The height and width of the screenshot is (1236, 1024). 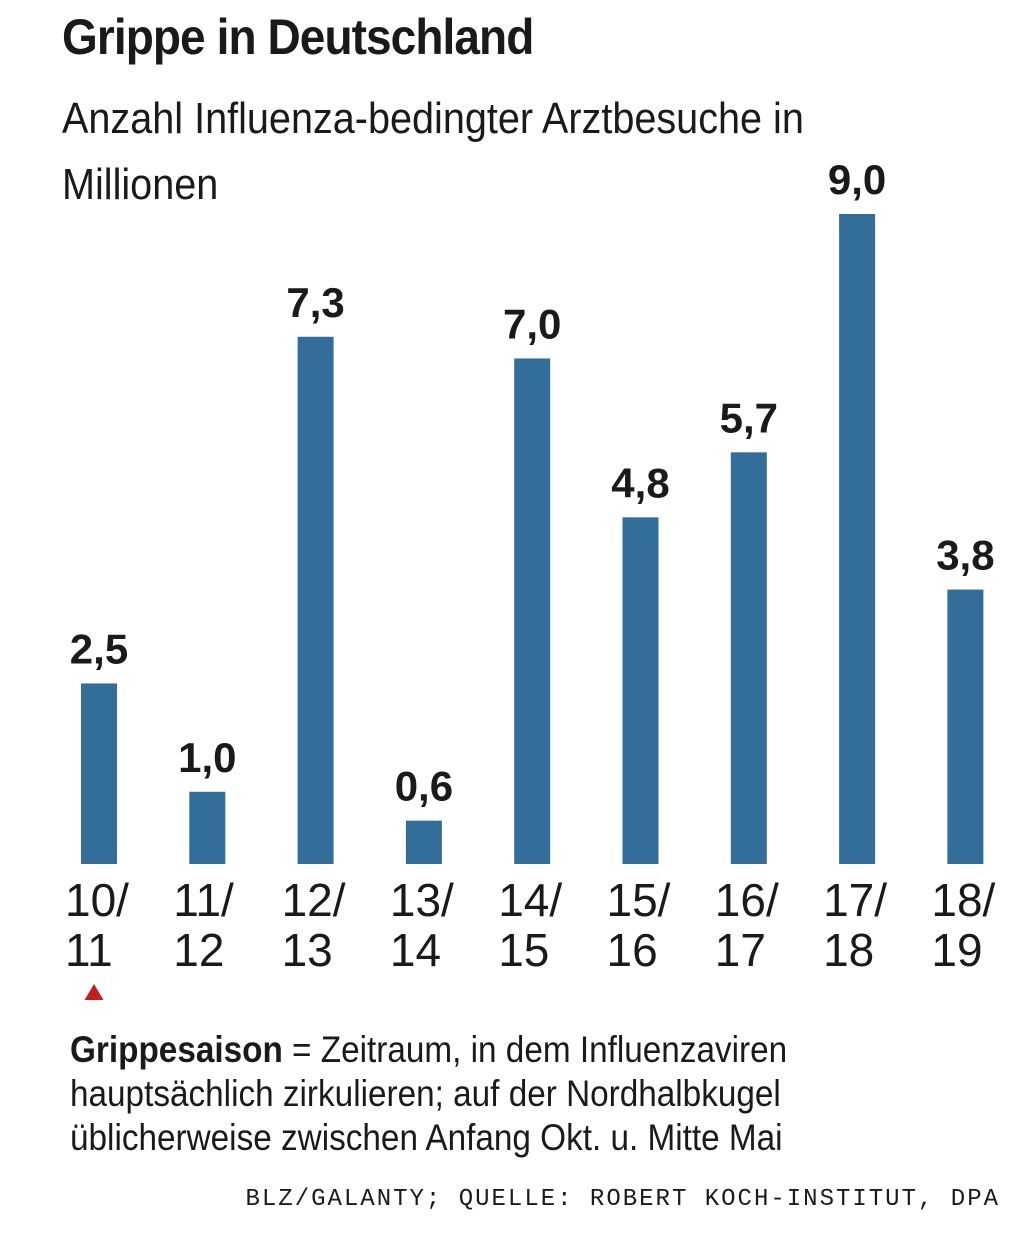 I want to click on x-tick-label: 13/, so click(x=422, y=900).